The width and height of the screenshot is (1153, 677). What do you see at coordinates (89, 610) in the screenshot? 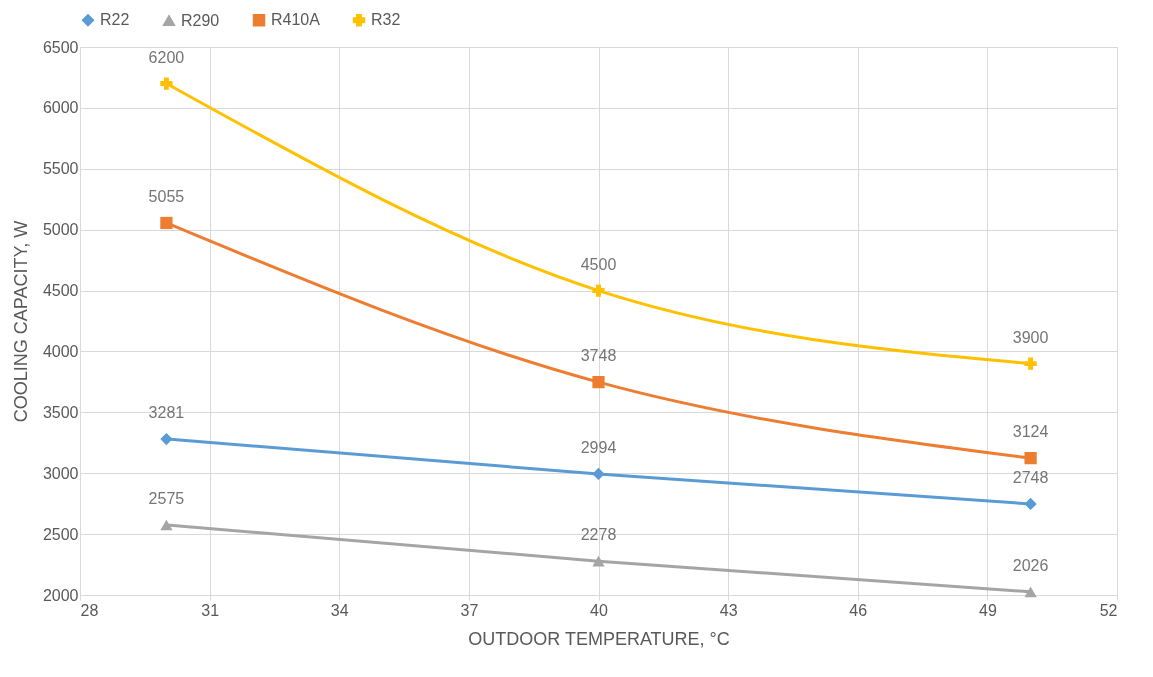
I see `x-tick-label: 28` at bounding box center [89, 610].